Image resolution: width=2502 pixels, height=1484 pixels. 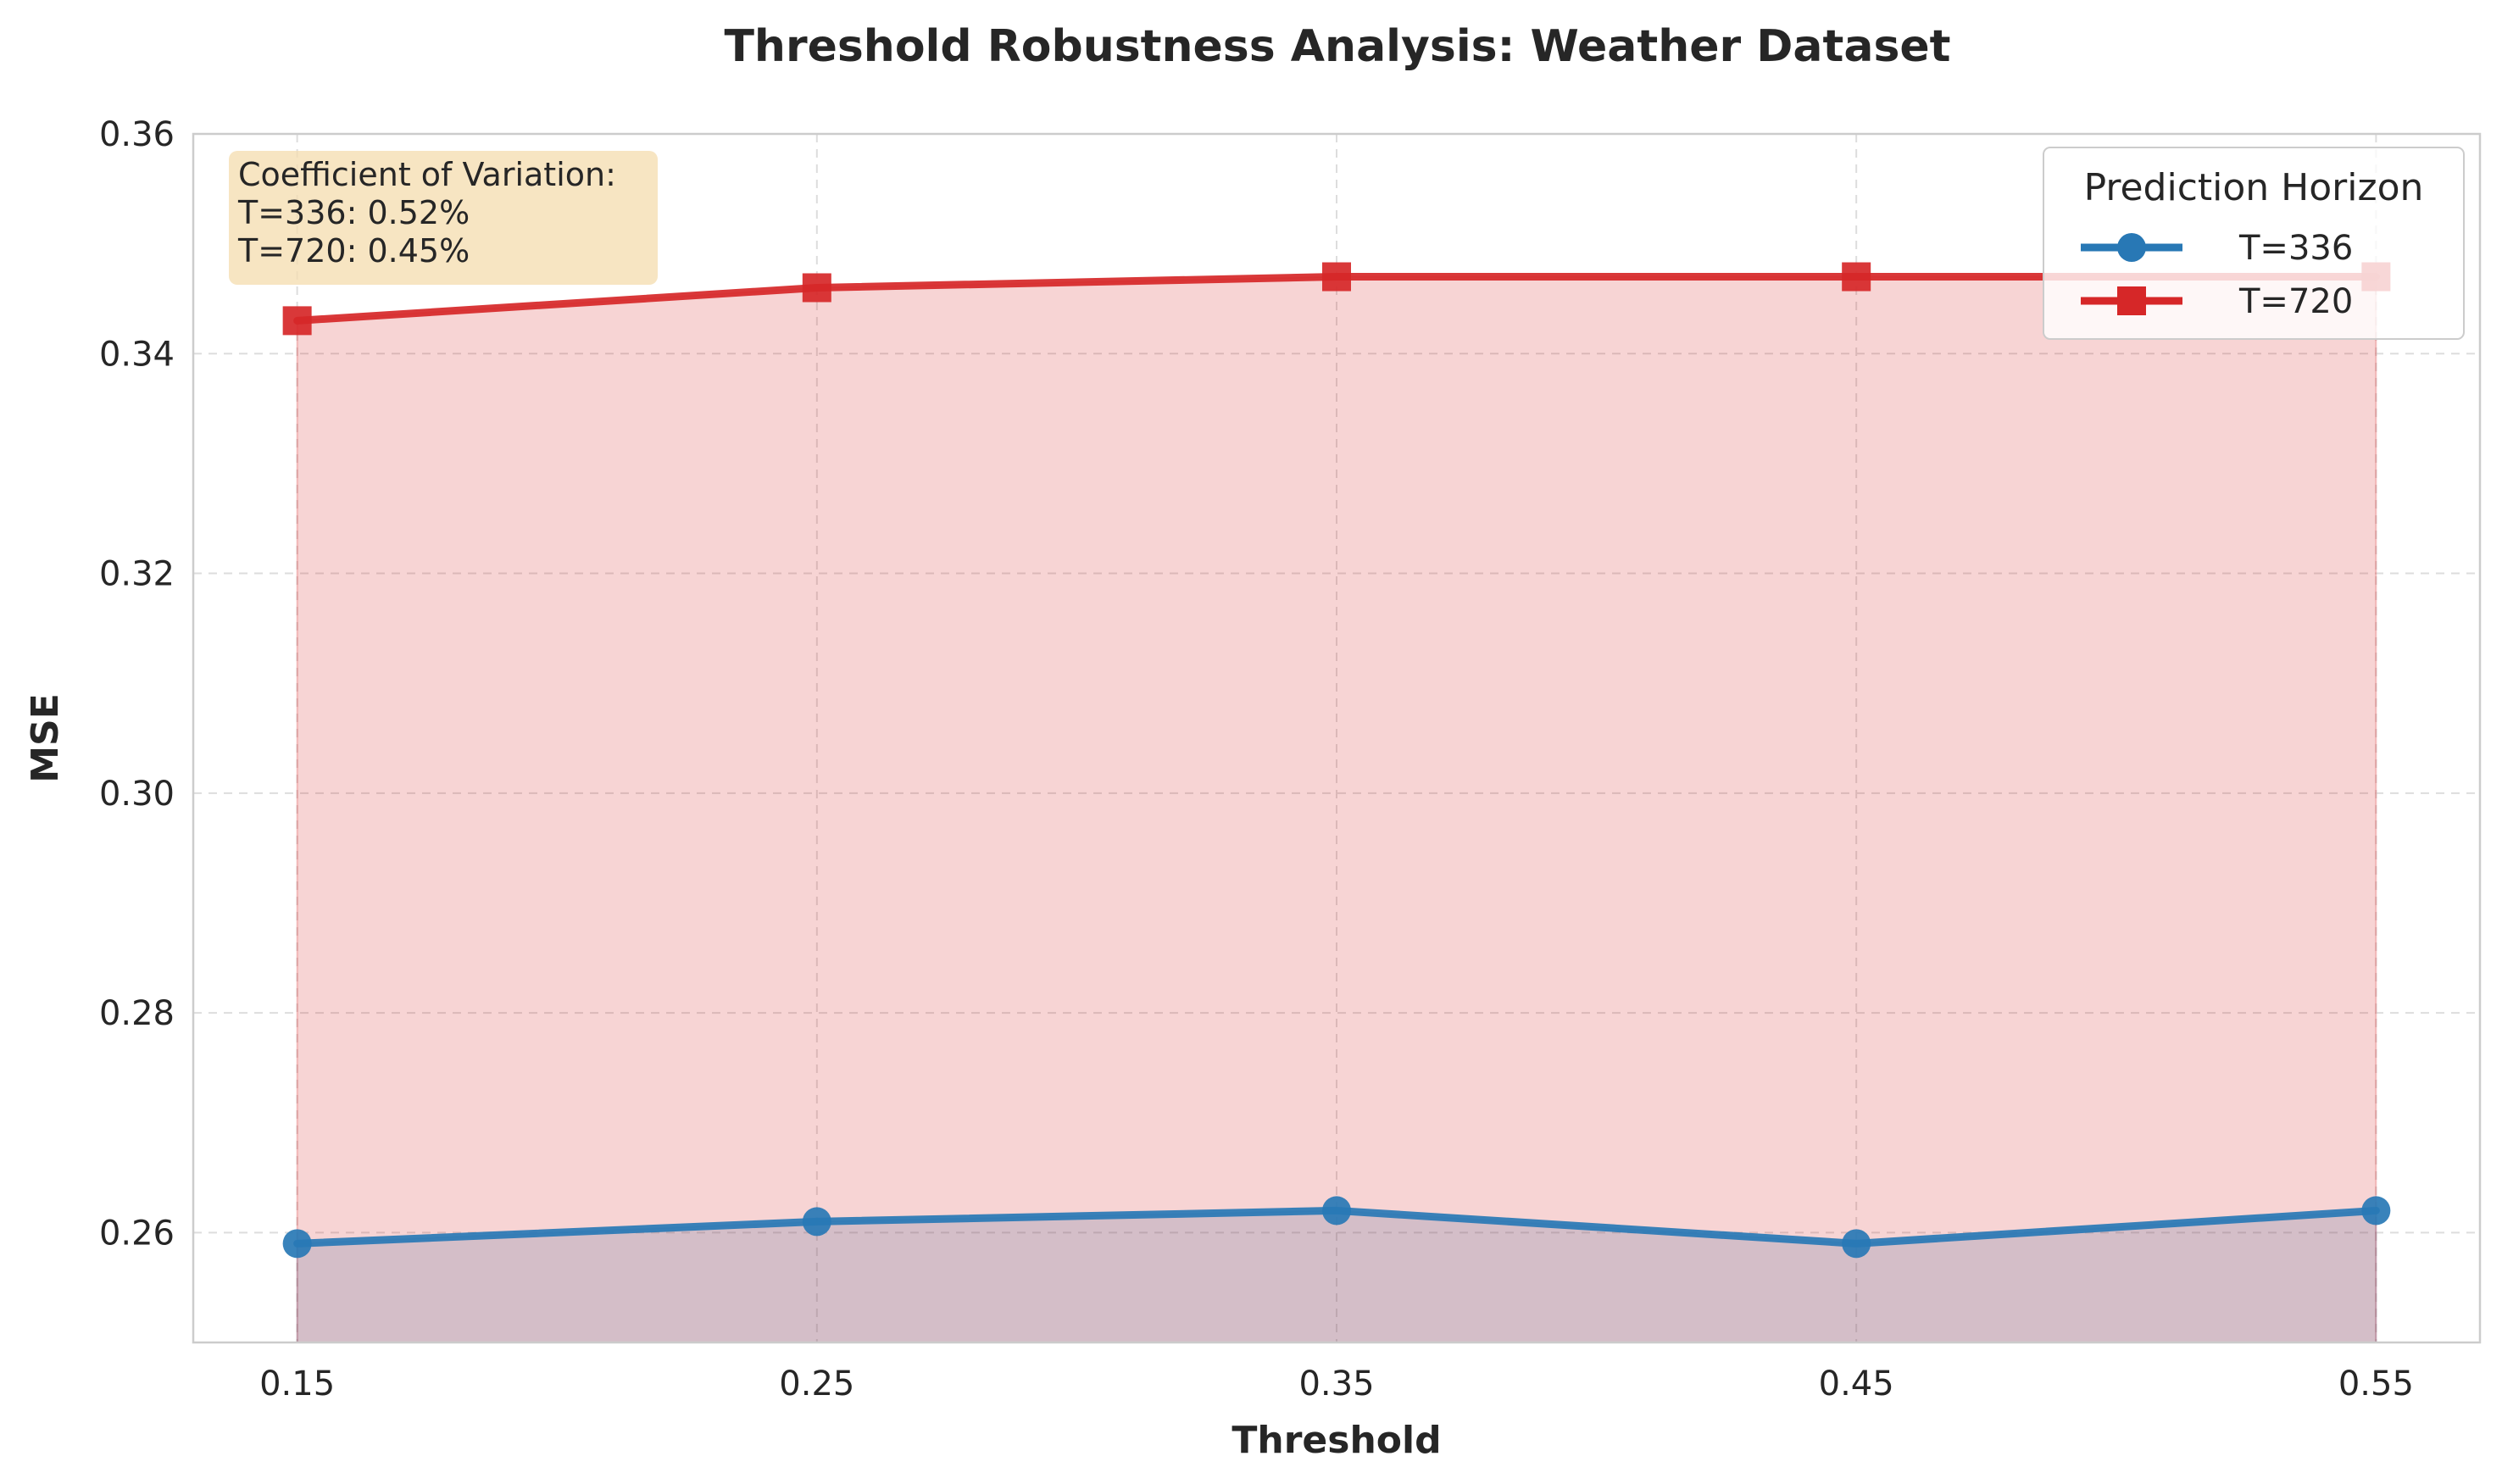 I want to click on y-tick-label: 0.32, so click(x=137, y=575).